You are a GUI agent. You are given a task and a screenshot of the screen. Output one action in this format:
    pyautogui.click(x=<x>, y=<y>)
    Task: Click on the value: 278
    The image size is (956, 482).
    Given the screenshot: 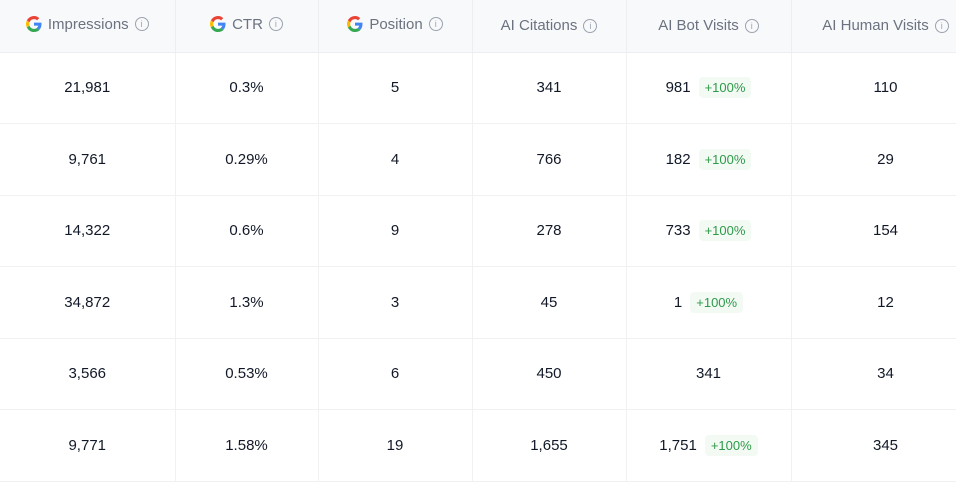 What is the action you would take?
    pyautogui.click(x=549, y=231)
    